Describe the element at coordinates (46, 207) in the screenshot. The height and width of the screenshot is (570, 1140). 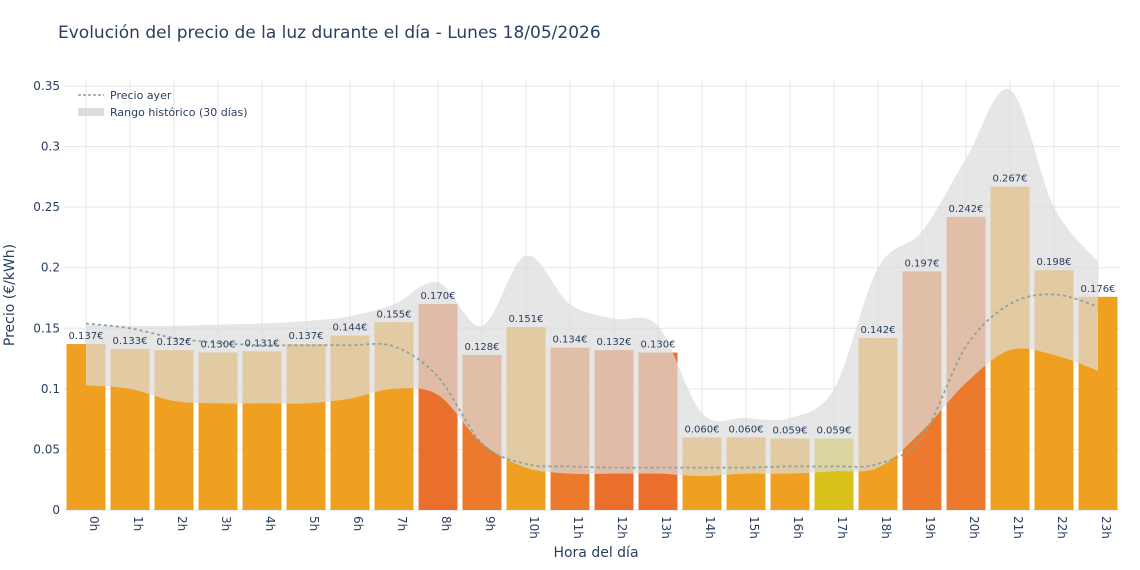
I see `y-tick-label: 0.25` at that location.